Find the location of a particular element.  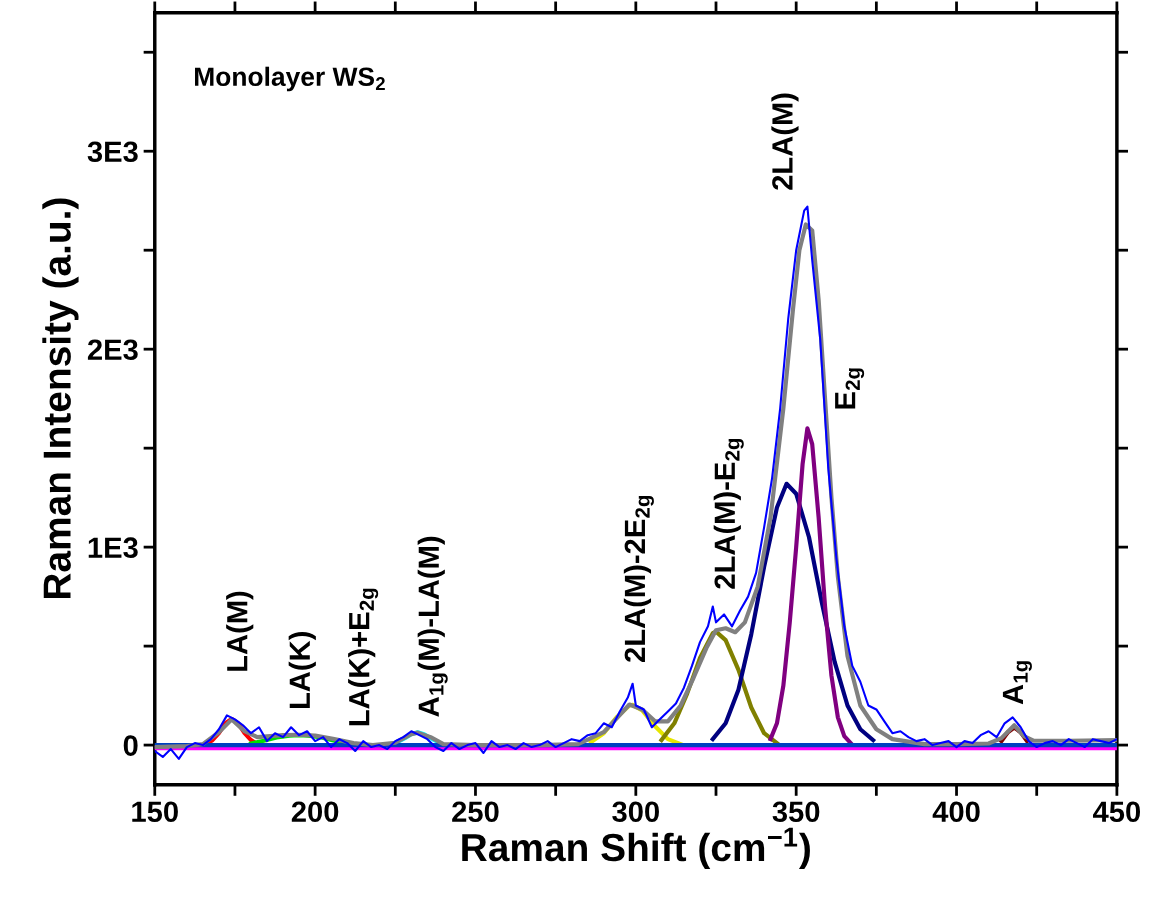

annotation: 2LA(M)-E$_{2g}$ is located at coordinates (728, 513).